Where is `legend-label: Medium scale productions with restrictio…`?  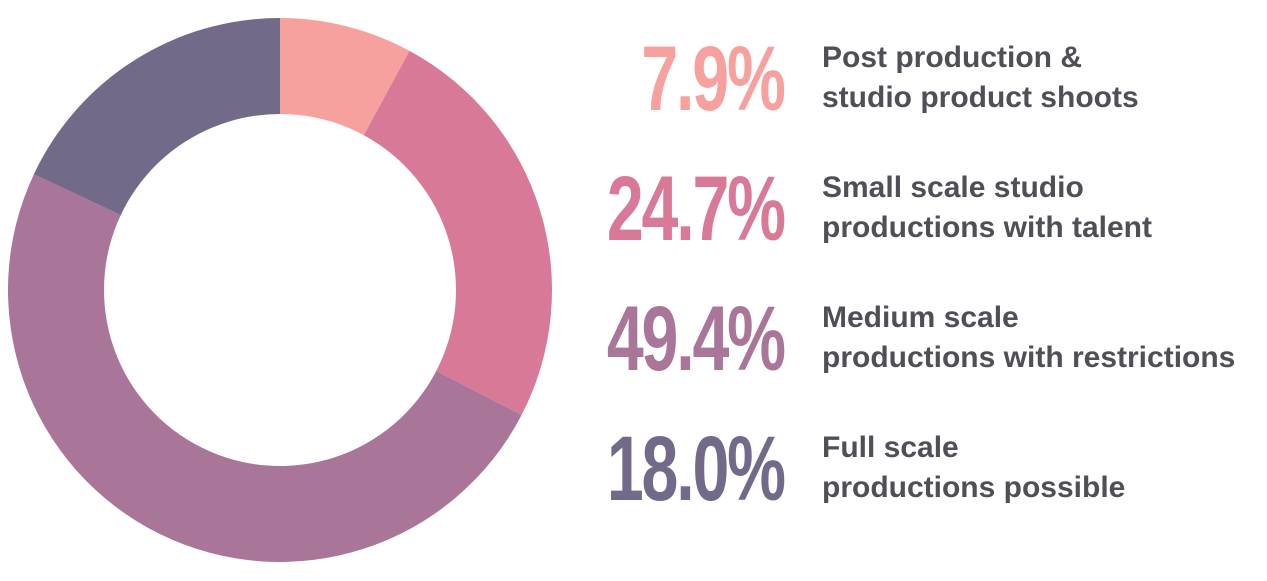 legend-label: Medium scale productions with restrictio… is located at coordinates (1028, 338).